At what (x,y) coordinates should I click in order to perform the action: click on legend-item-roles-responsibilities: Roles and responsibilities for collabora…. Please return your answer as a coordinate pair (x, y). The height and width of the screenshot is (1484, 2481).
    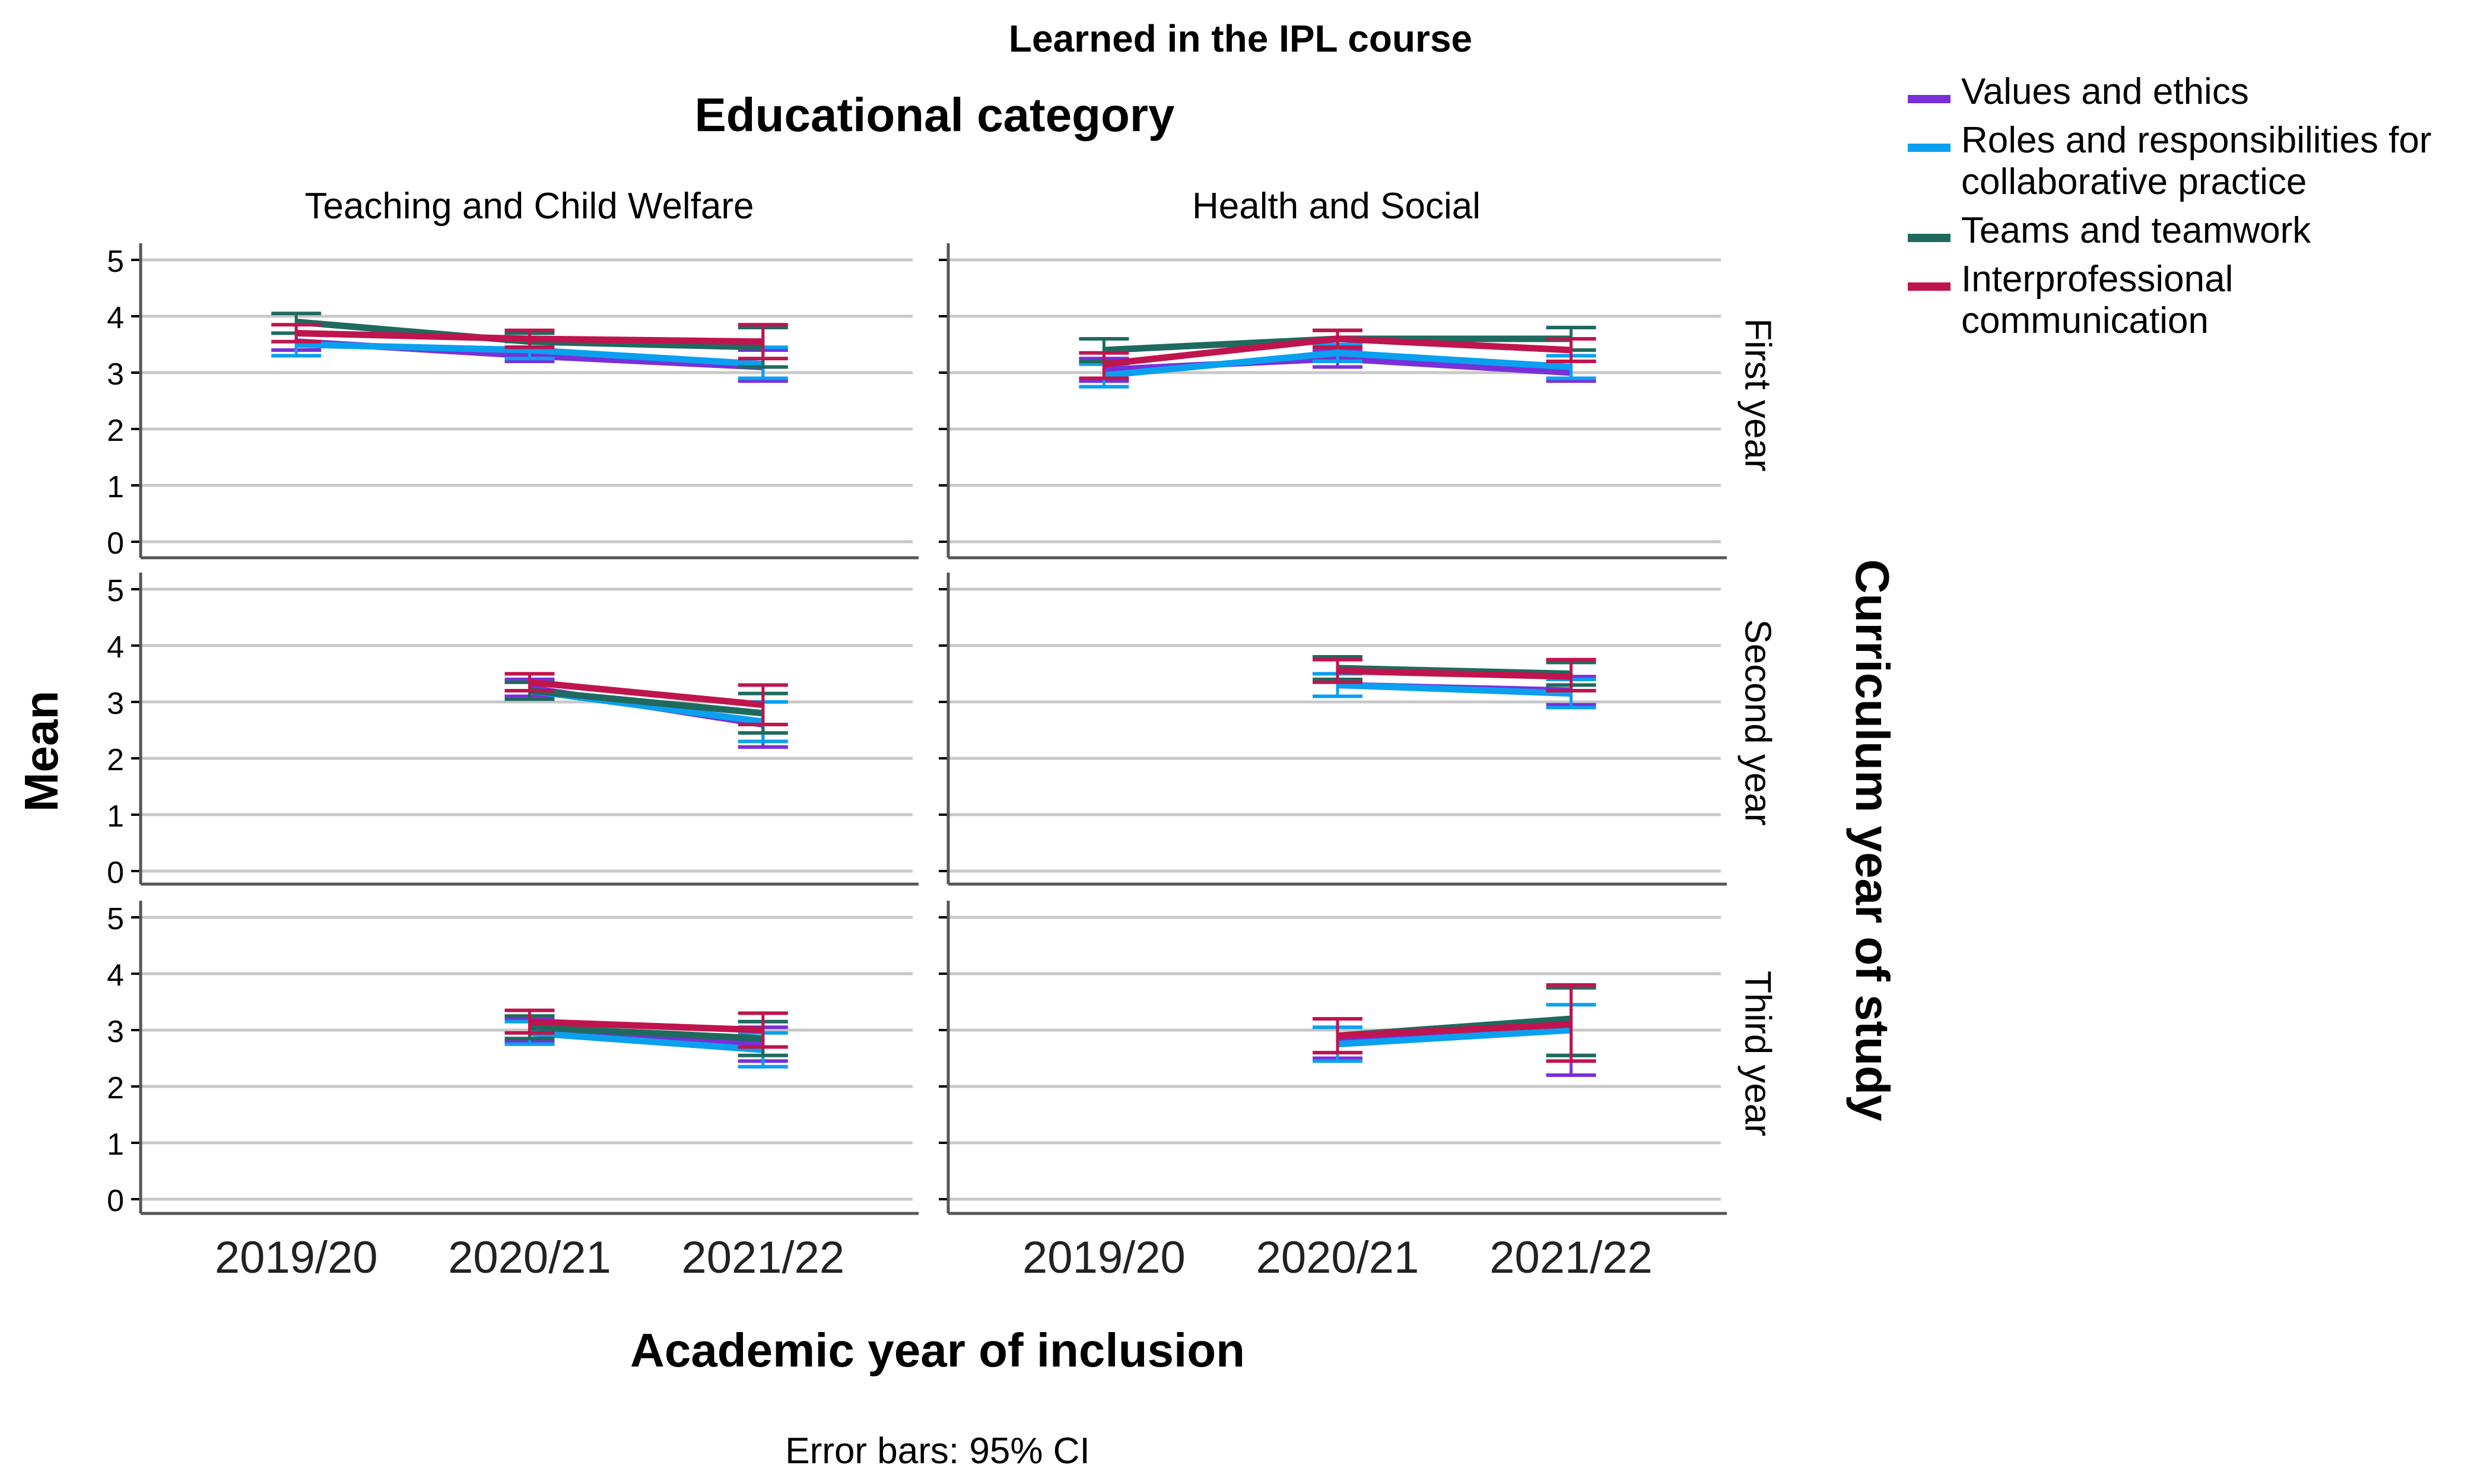
    Looking at the image, I should click on (2192, 161).